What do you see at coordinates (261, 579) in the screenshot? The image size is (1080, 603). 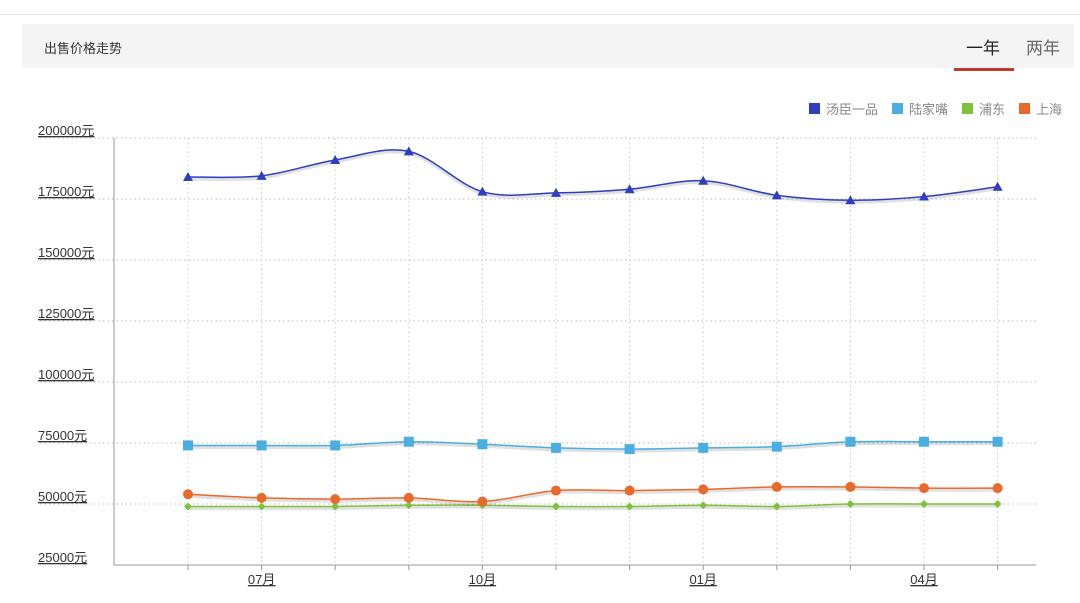 I see `x-tick-label: 07月` at bounding box center [261, 579].